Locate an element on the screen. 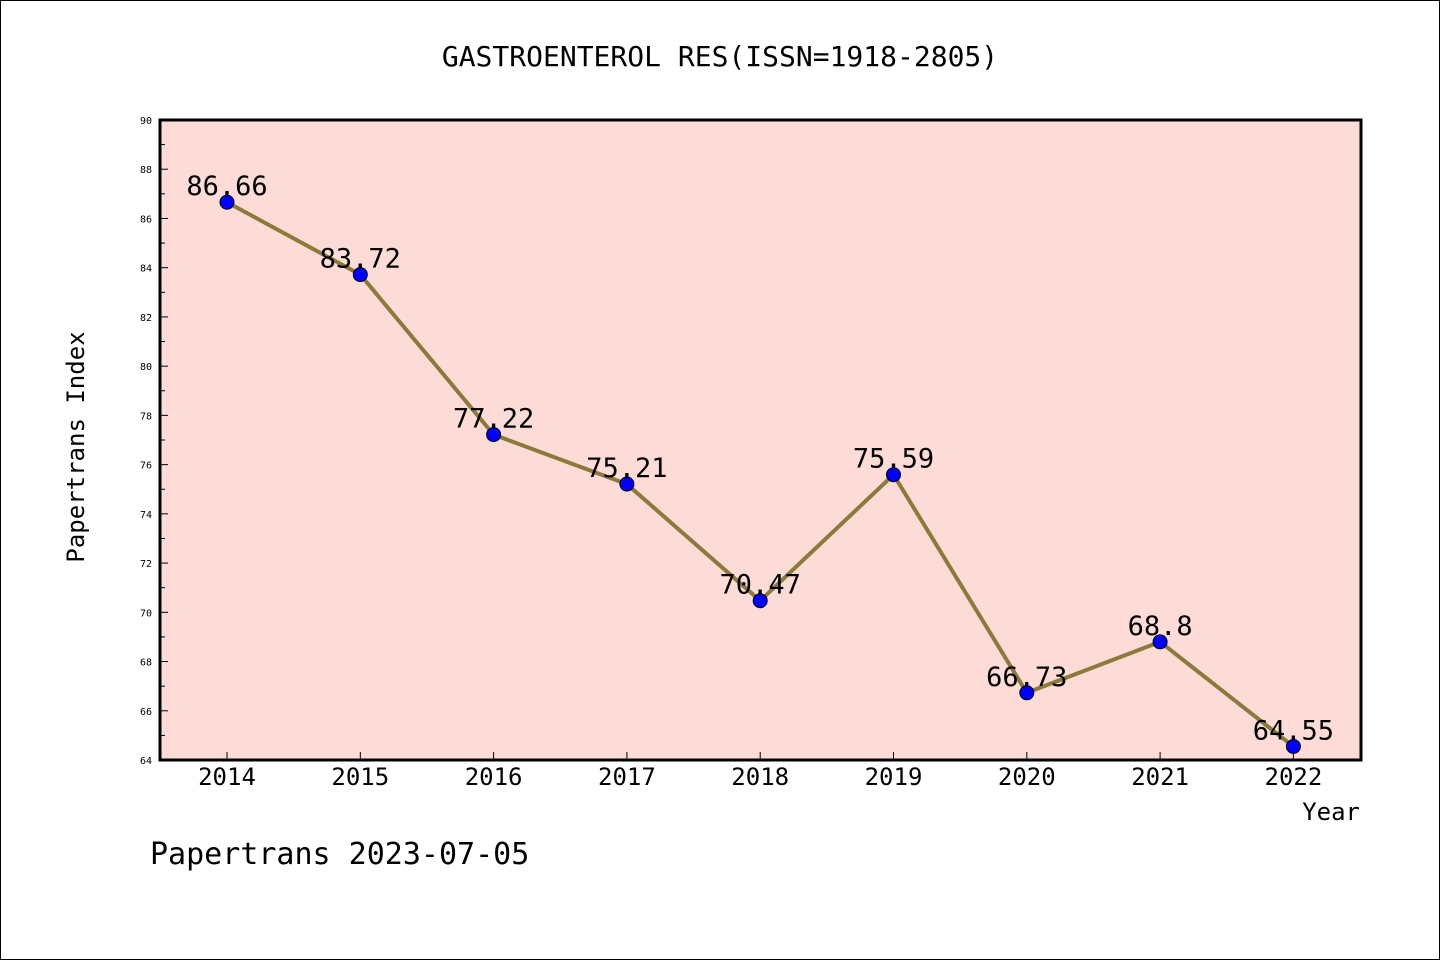 This screenshot has height=960, width=1440. data-label: 66.73 is located at coordinates (1026, 677).